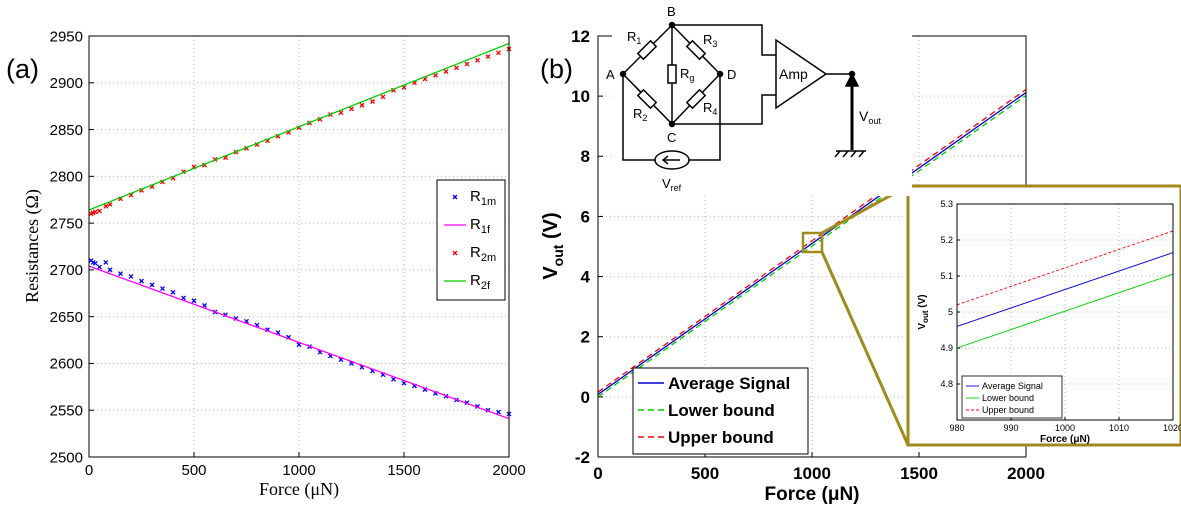  Describe the element at coordinates (710, 40) in the screenshot. I see `resistor-R3-label: R3` at that location.